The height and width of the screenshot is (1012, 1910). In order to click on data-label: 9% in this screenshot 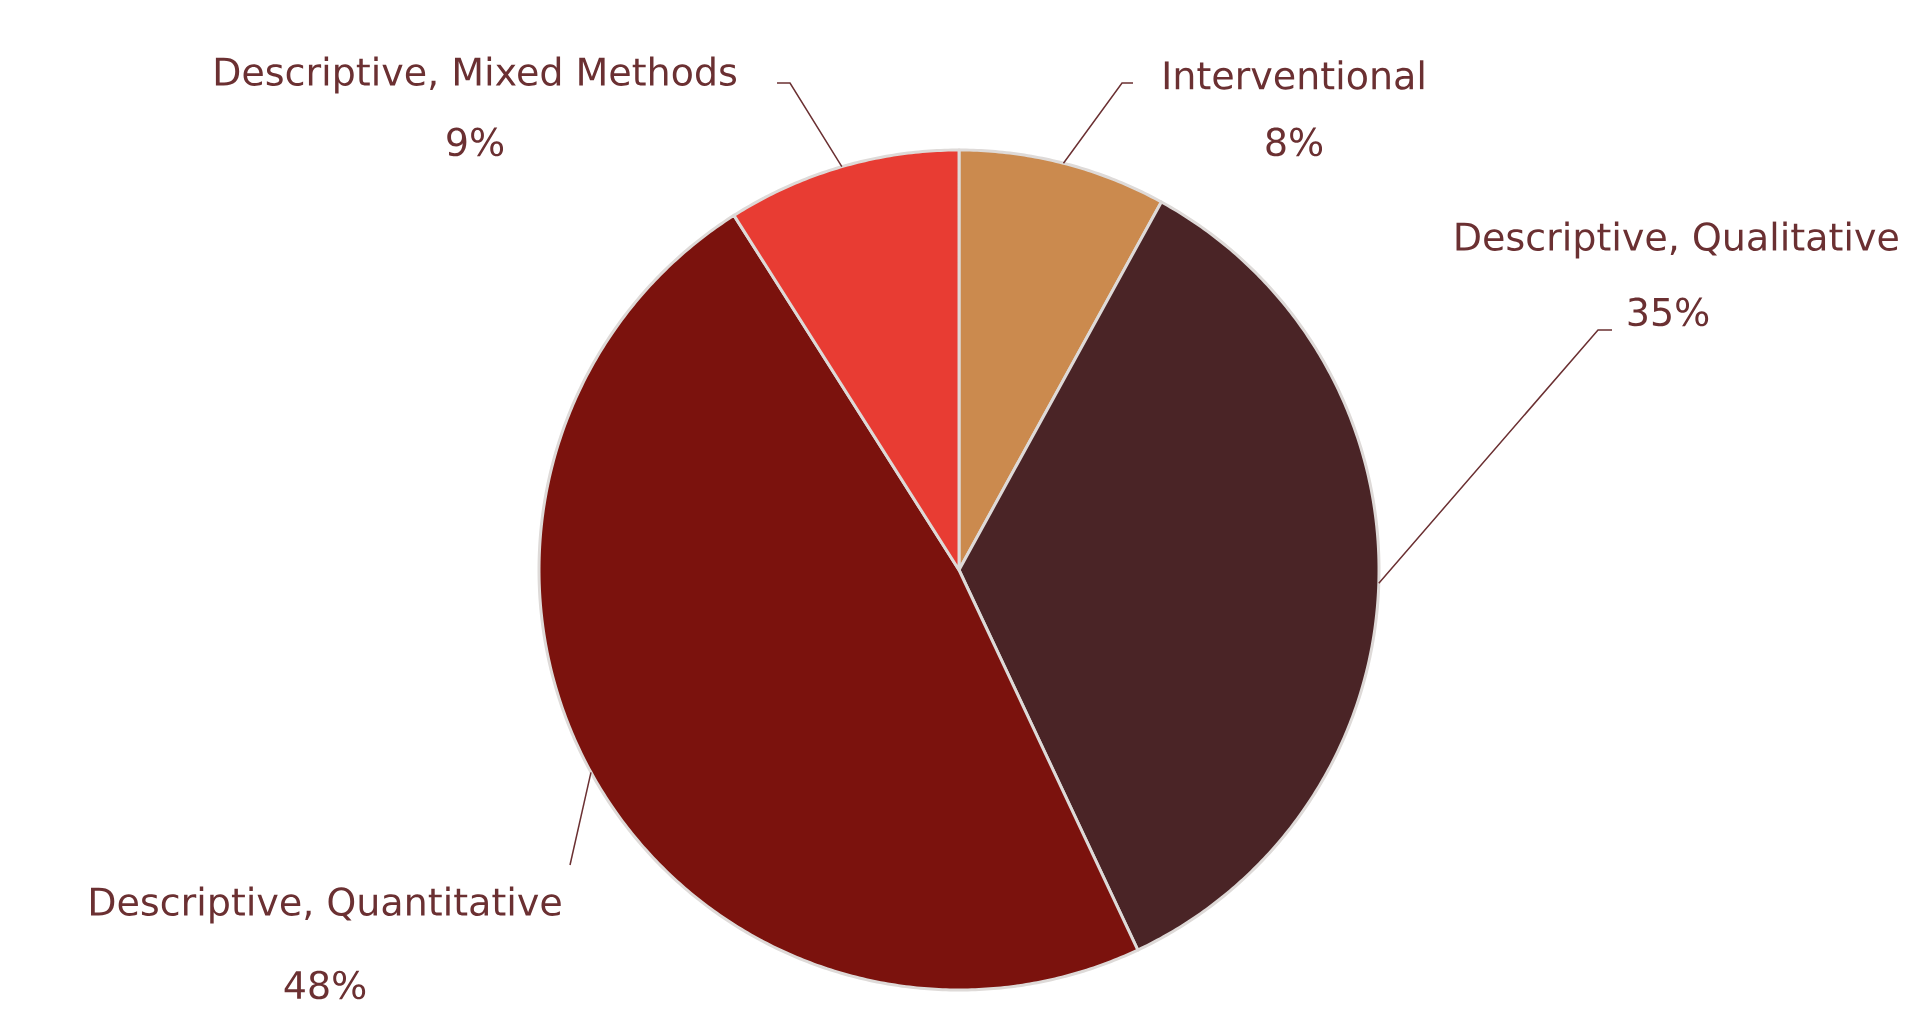, I will do `click(475, 142)`.